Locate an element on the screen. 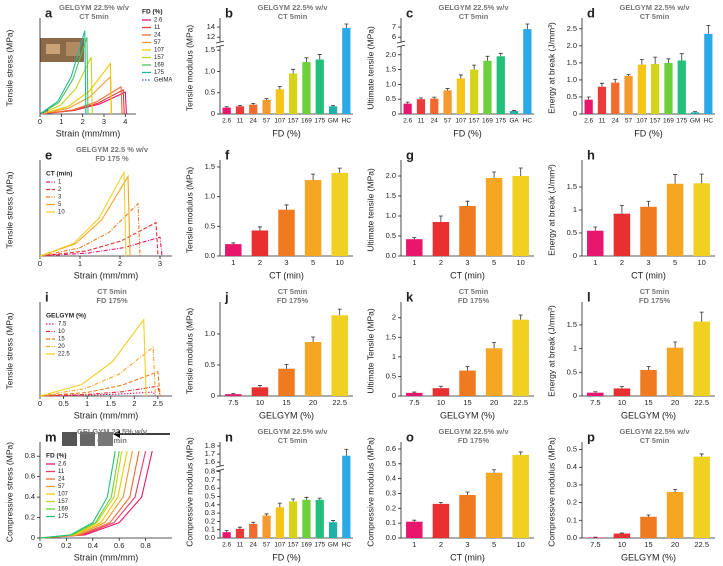  x-tick-label: 0.4 is located at coordinates (93, 545).